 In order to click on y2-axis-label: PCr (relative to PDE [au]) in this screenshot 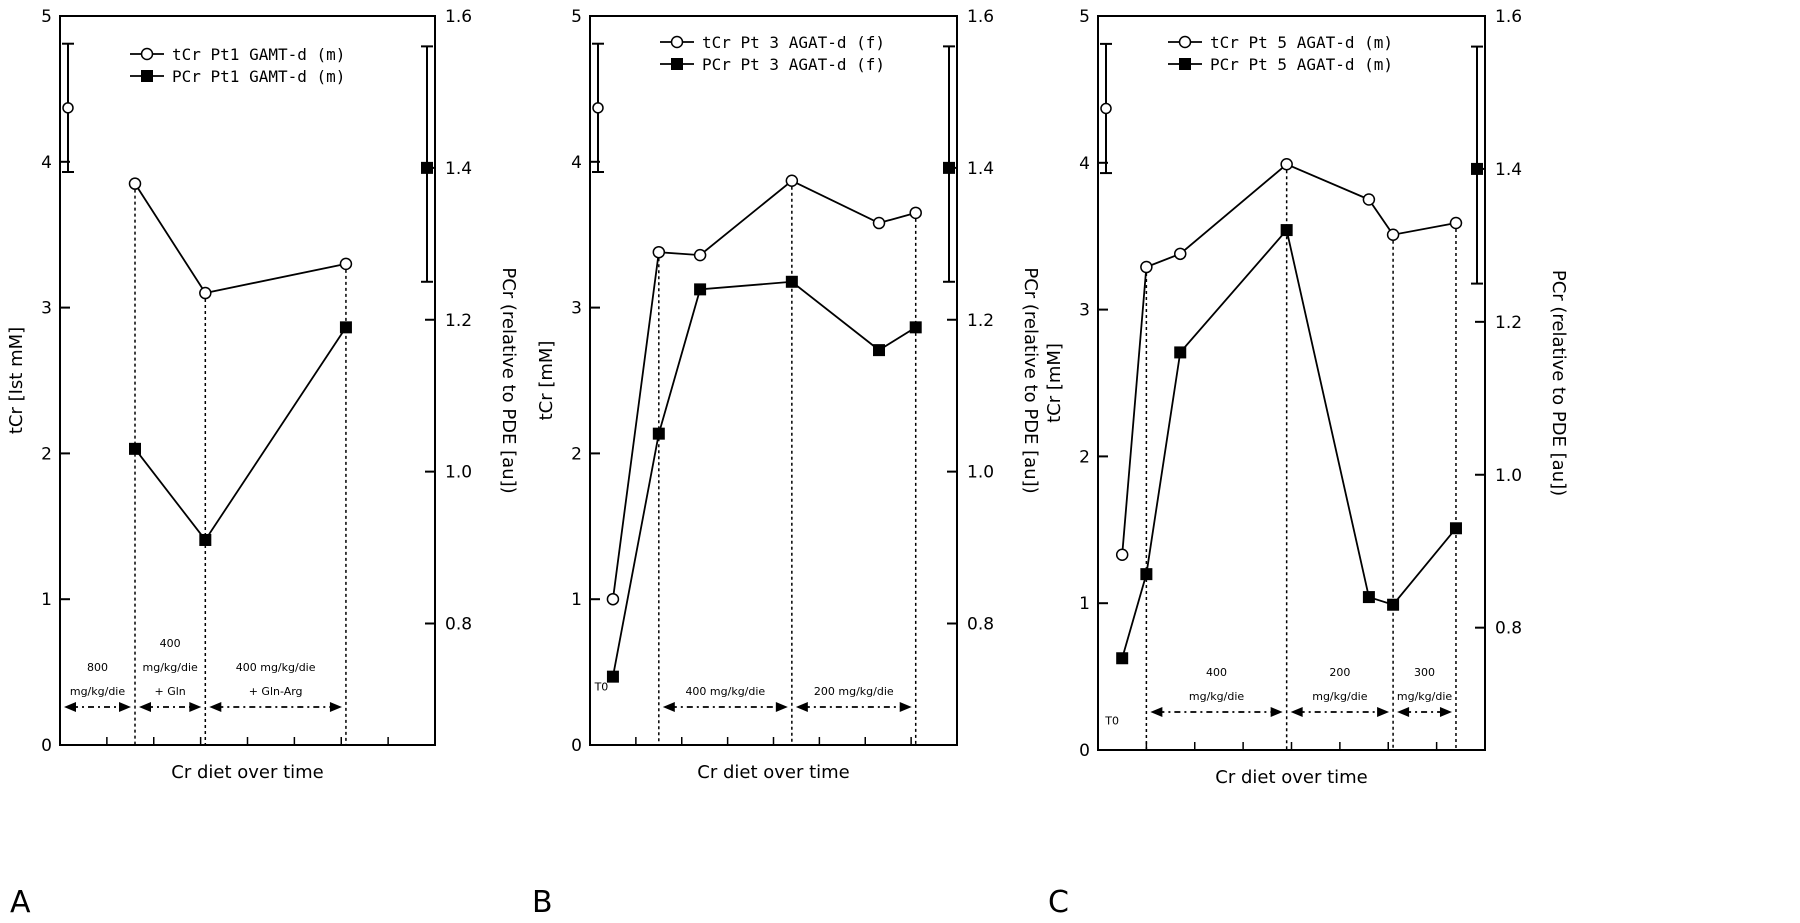, I will do `click(1030, 380)`.